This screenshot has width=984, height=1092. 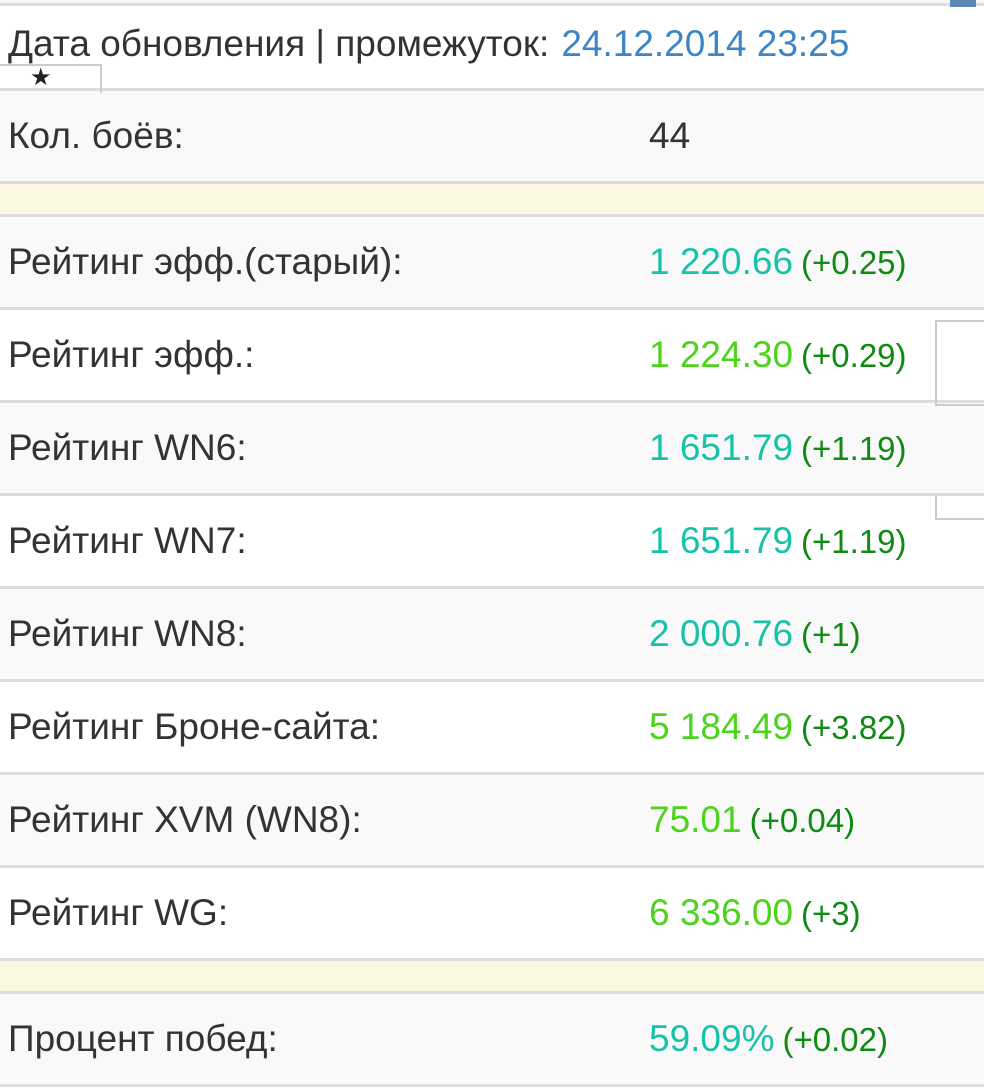 I want to click on rating-row: Рейтинг эфф.: 1 224.30 (+0.29), so click(x=492, y=356).